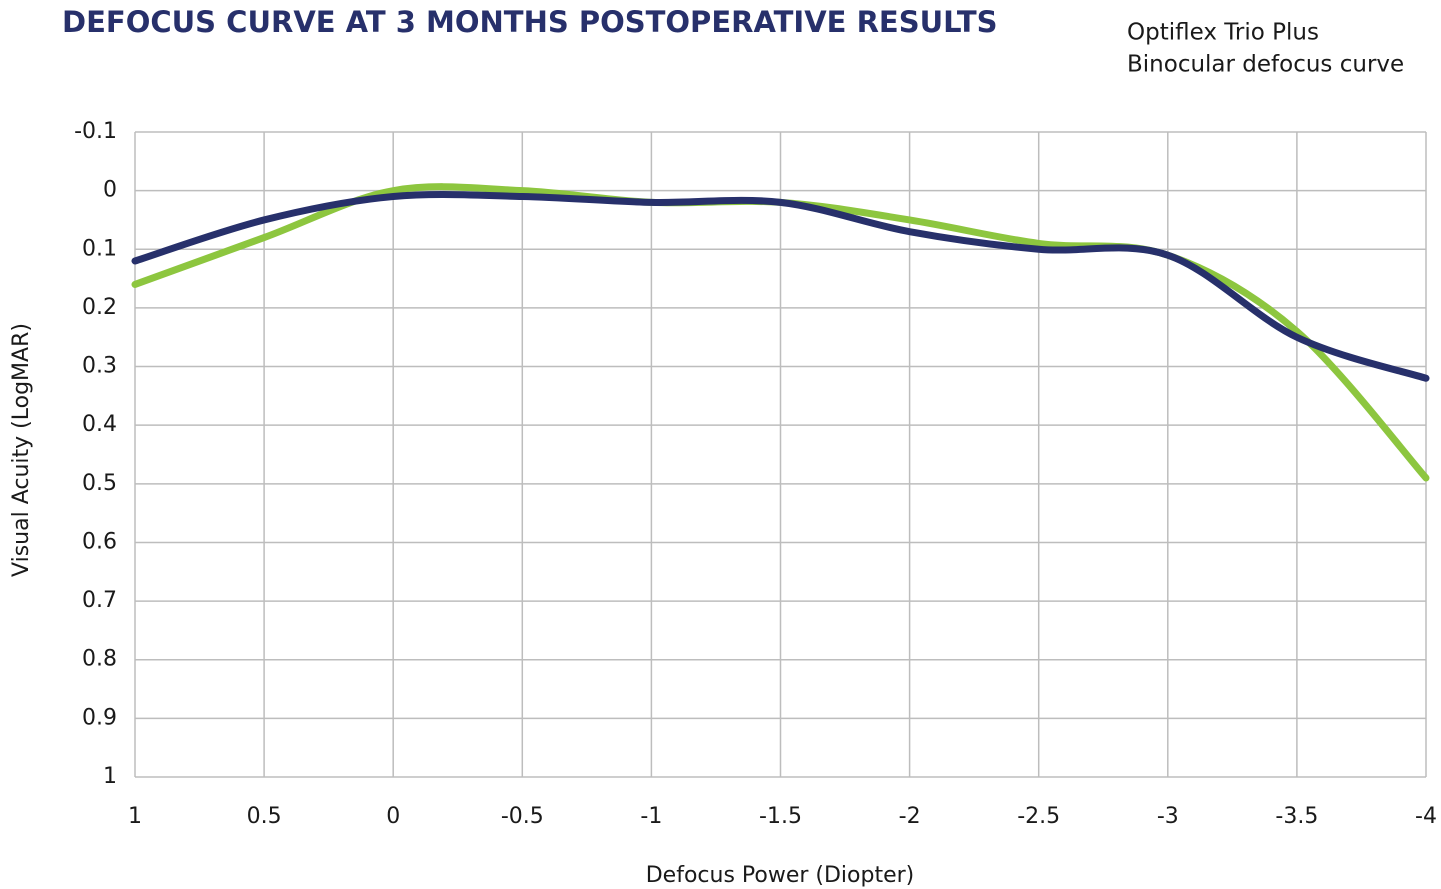 This screenshot has height=889, width=1441. Describe the element at coordinates (99, 717) in the screenshot. I see `y-tick-label: 0.9` at that location.